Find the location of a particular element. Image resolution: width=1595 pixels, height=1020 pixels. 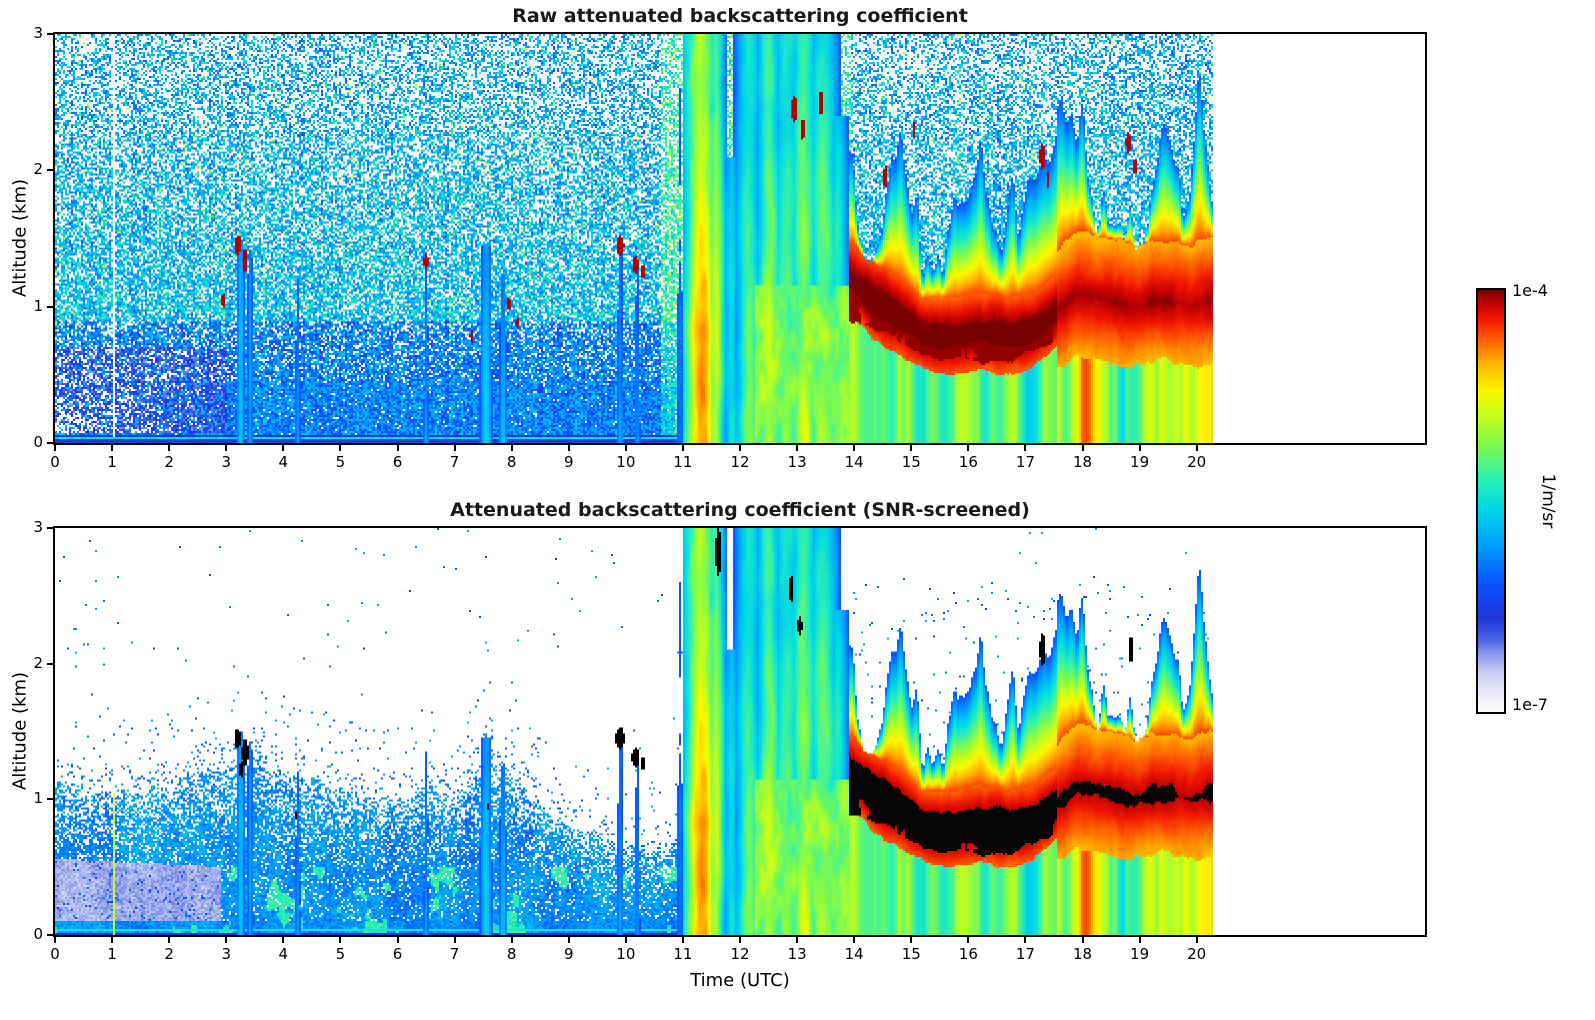

x-tick-label: 20 is located at coordinates (1197, 462).